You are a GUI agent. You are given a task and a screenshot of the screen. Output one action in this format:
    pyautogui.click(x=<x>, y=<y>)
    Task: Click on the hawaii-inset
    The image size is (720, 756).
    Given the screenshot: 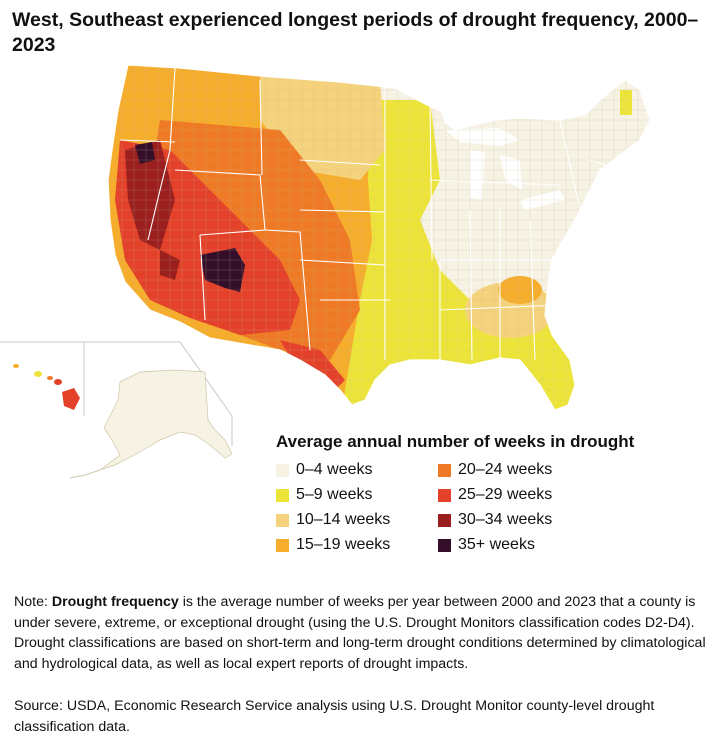 What is the action you would take?
    pyautogui.click(x=46, y=387)
    